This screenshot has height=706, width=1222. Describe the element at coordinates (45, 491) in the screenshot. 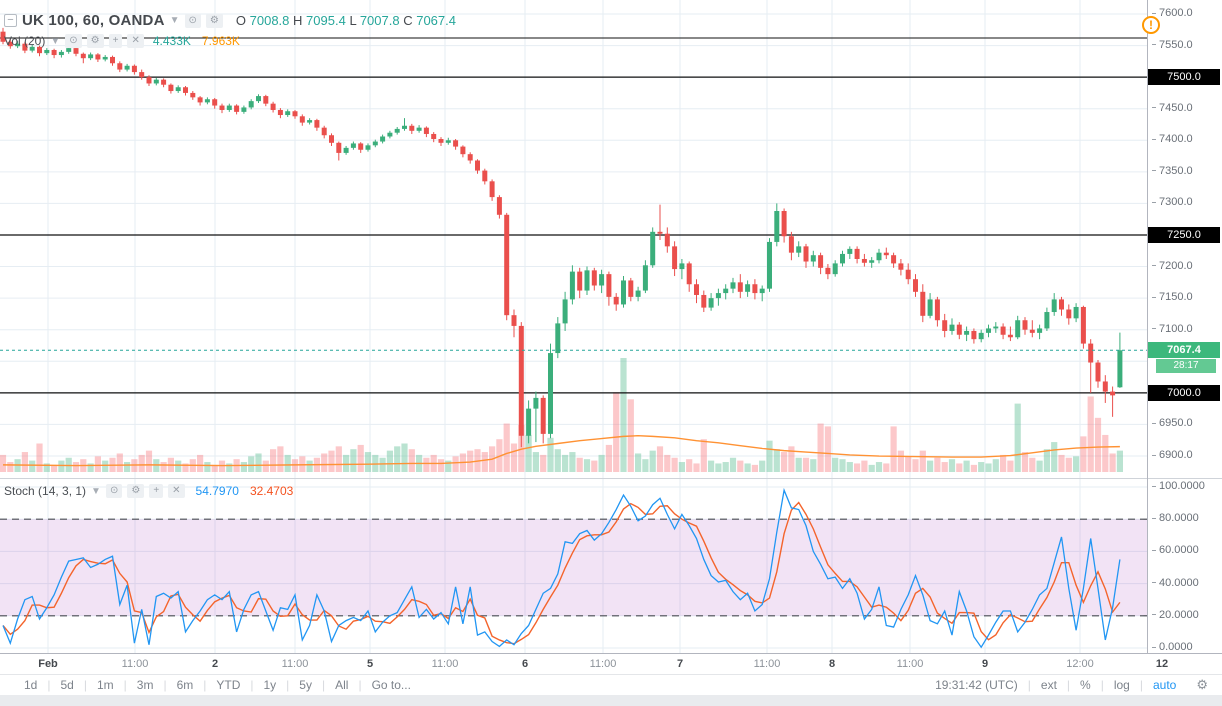

I see `stoch-indicator-label: Stoch (14, 3, 1)` at that location.